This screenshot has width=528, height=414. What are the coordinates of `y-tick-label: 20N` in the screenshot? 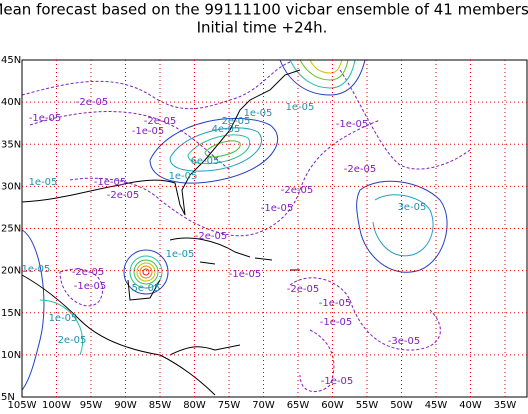 It's located at (11, 271).